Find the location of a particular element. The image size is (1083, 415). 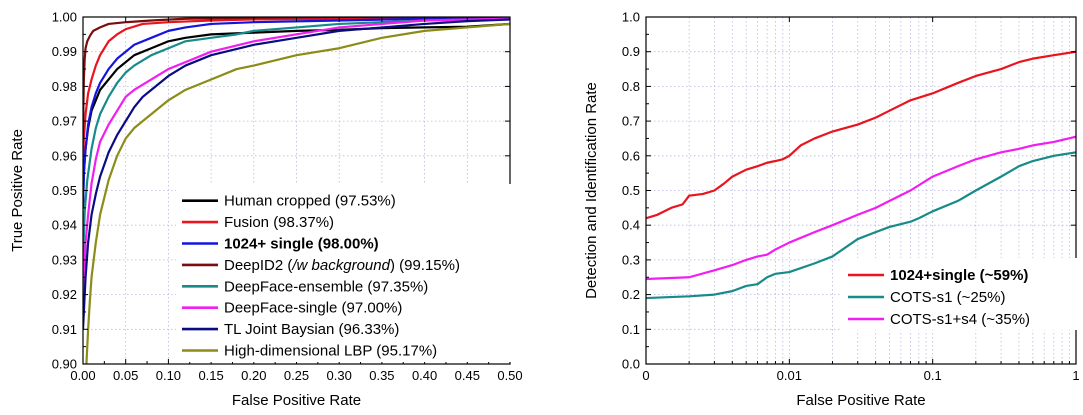

x-tick-label: 0 is located at coordinates (645, 375).